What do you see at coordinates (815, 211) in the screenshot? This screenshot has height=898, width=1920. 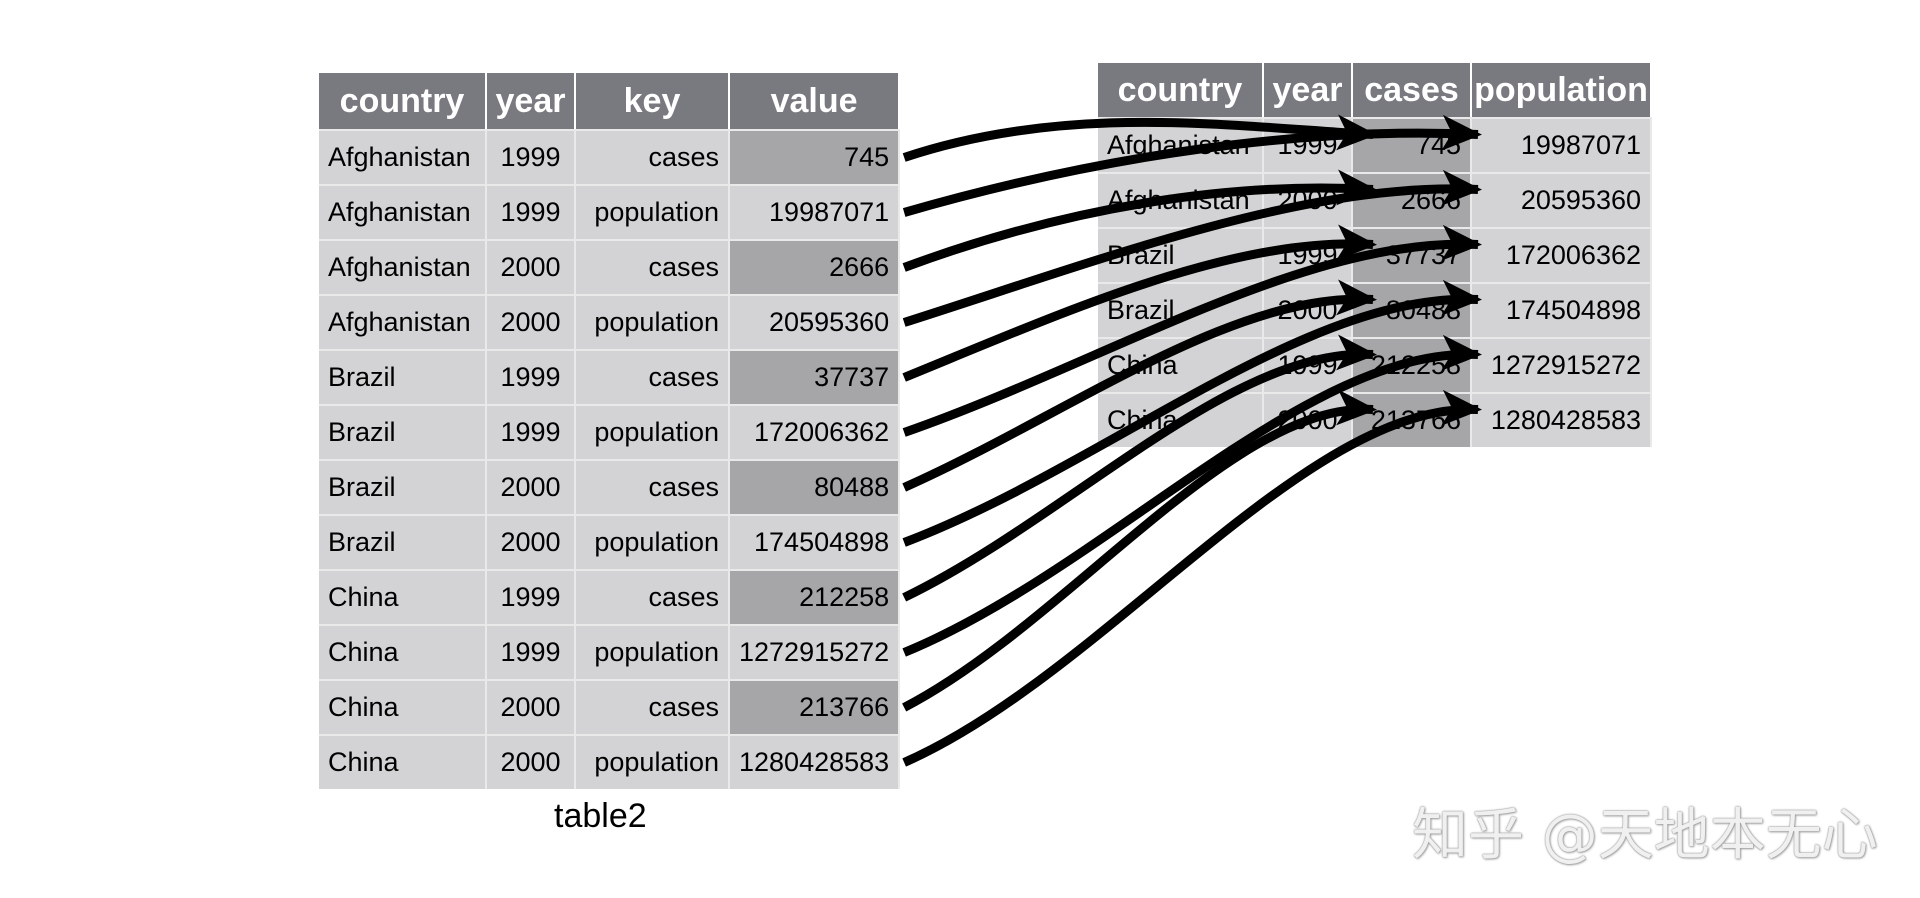 I see `value-cell: 19987071` at bounding box center [815, 211].